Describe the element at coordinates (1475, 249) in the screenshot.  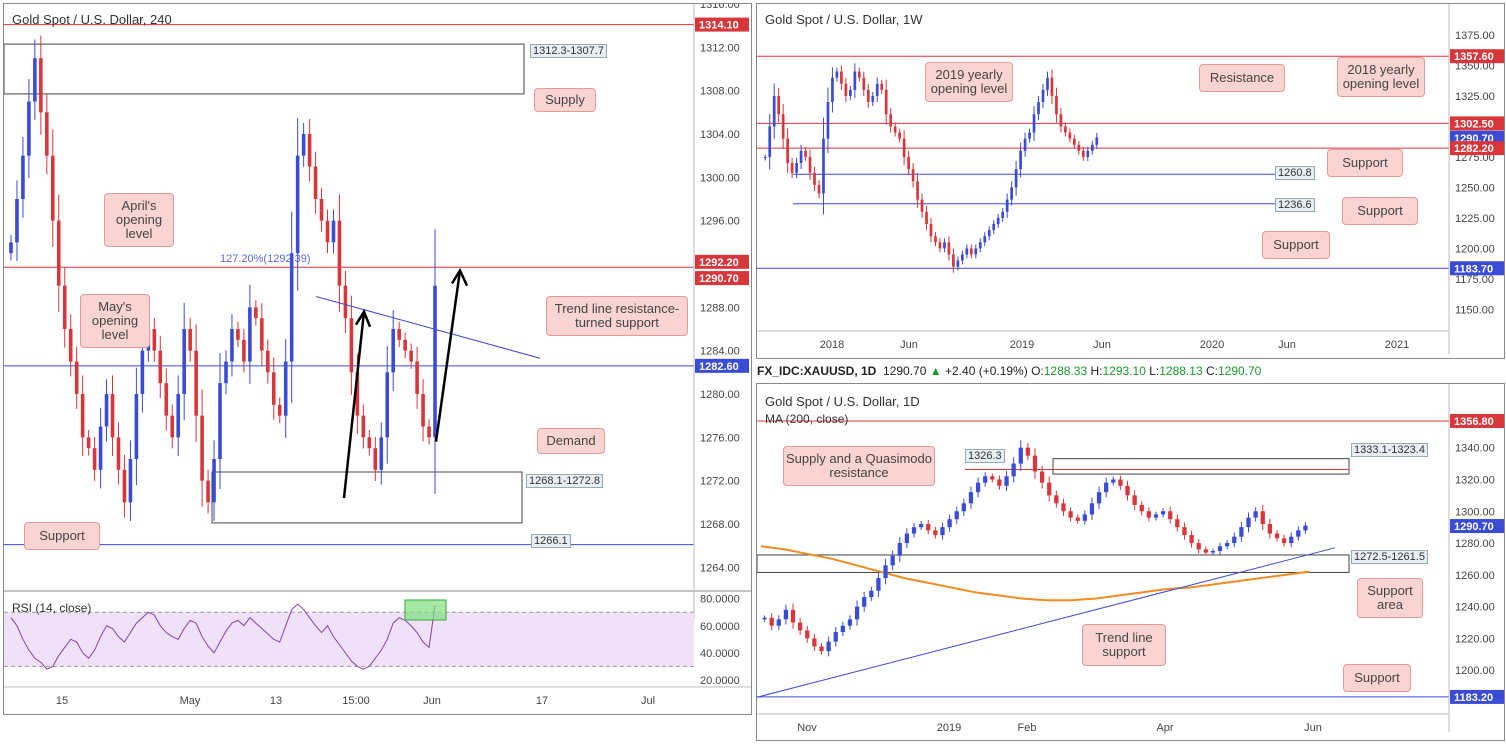
I see `w1-y-tick: 1200.00` at that location.